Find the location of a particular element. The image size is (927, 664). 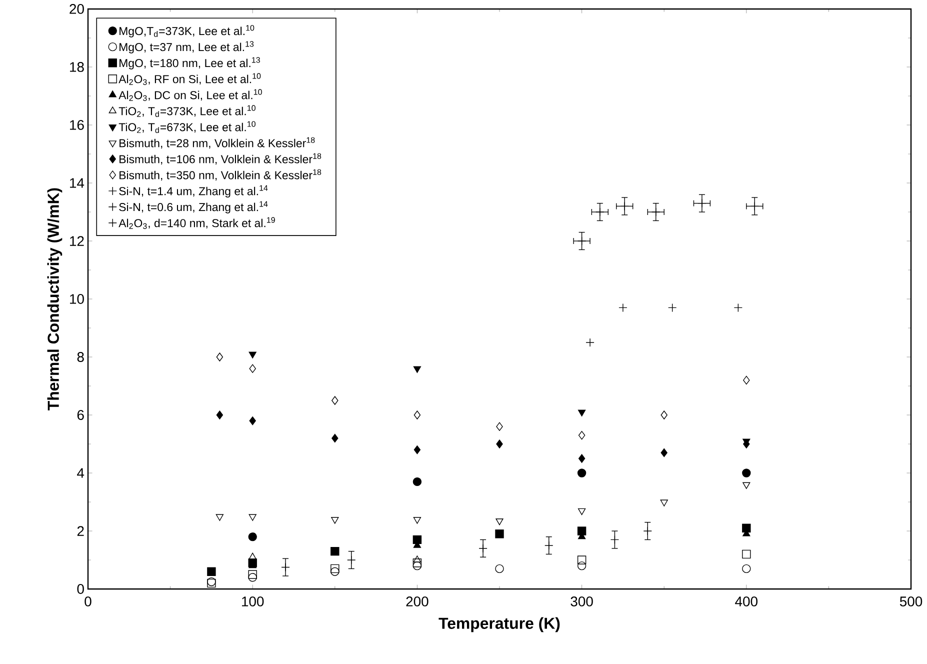

y-tick-label: 20 is located at coordinates (77, 9).